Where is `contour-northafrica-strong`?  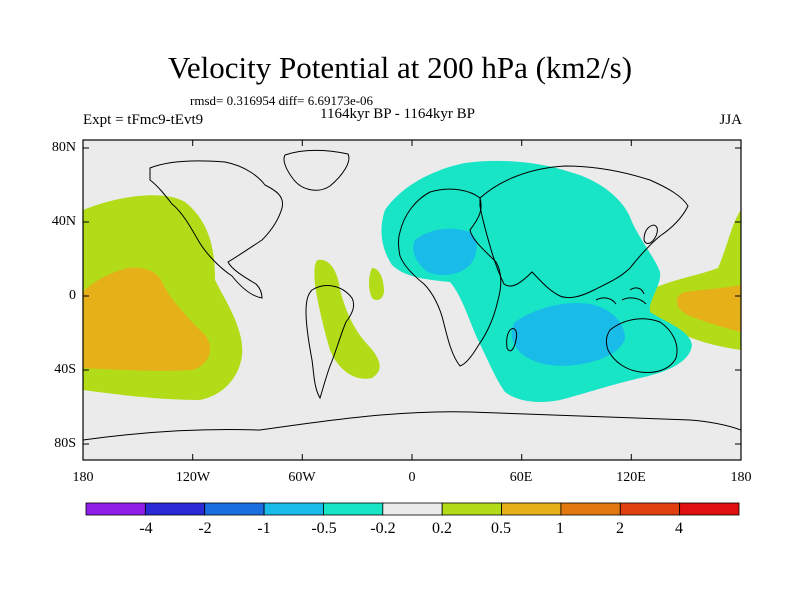
contour-northafrica-strong is located at coordinates (445, 252).